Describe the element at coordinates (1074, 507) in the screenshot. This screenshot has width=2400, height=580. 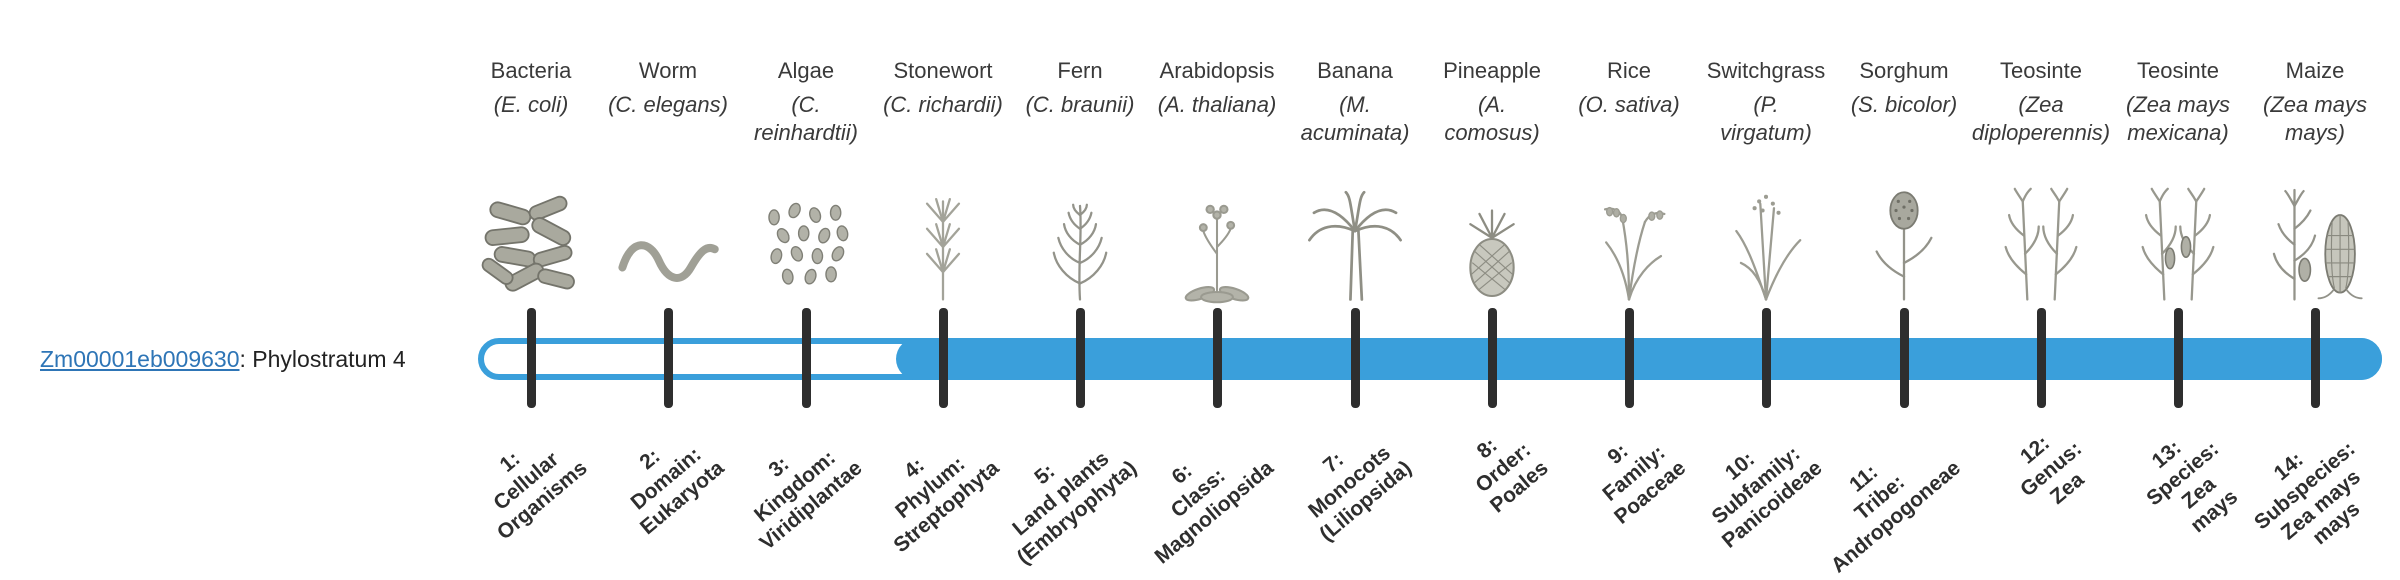
I see `phylostratum-label: 5: Land plants (Embryophyta)` at that location.